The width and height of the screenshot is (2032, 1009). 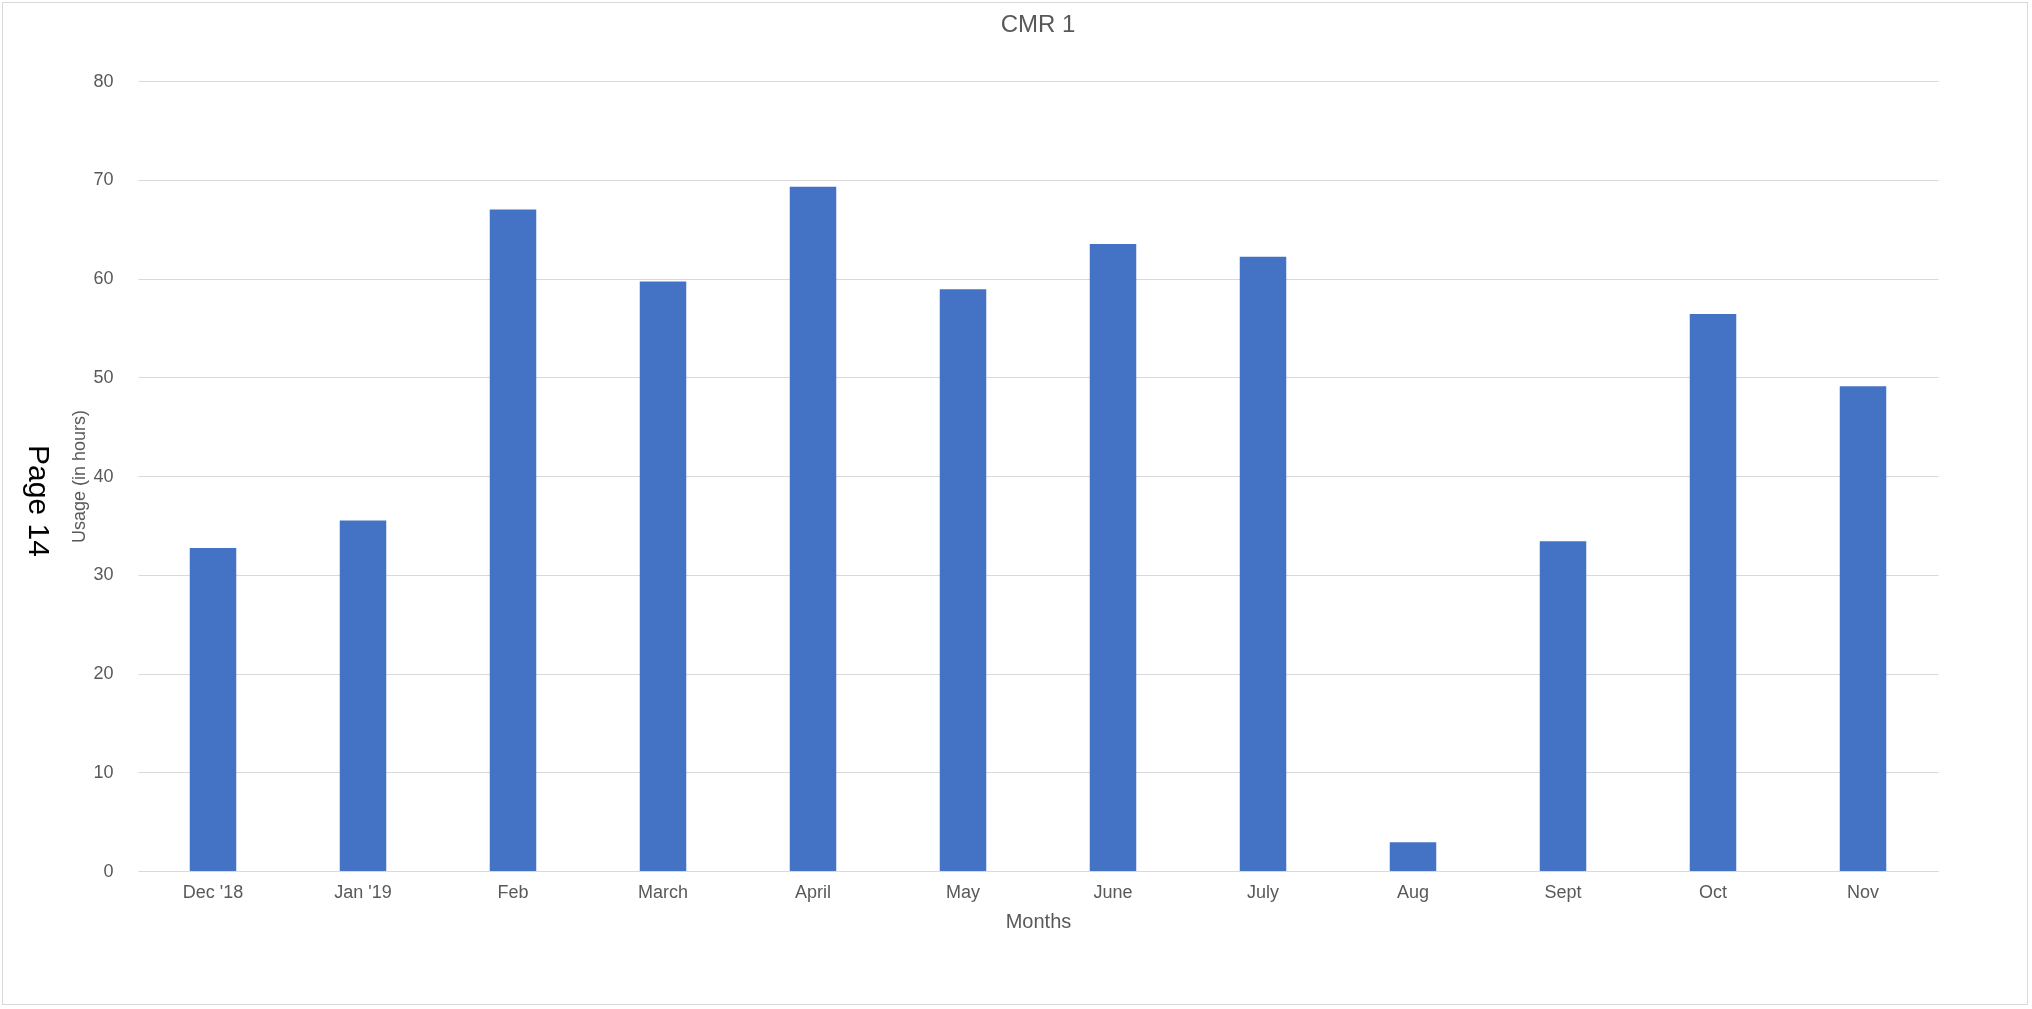 I want to click on y-tick-label: 70, so click(x=103, y=179).